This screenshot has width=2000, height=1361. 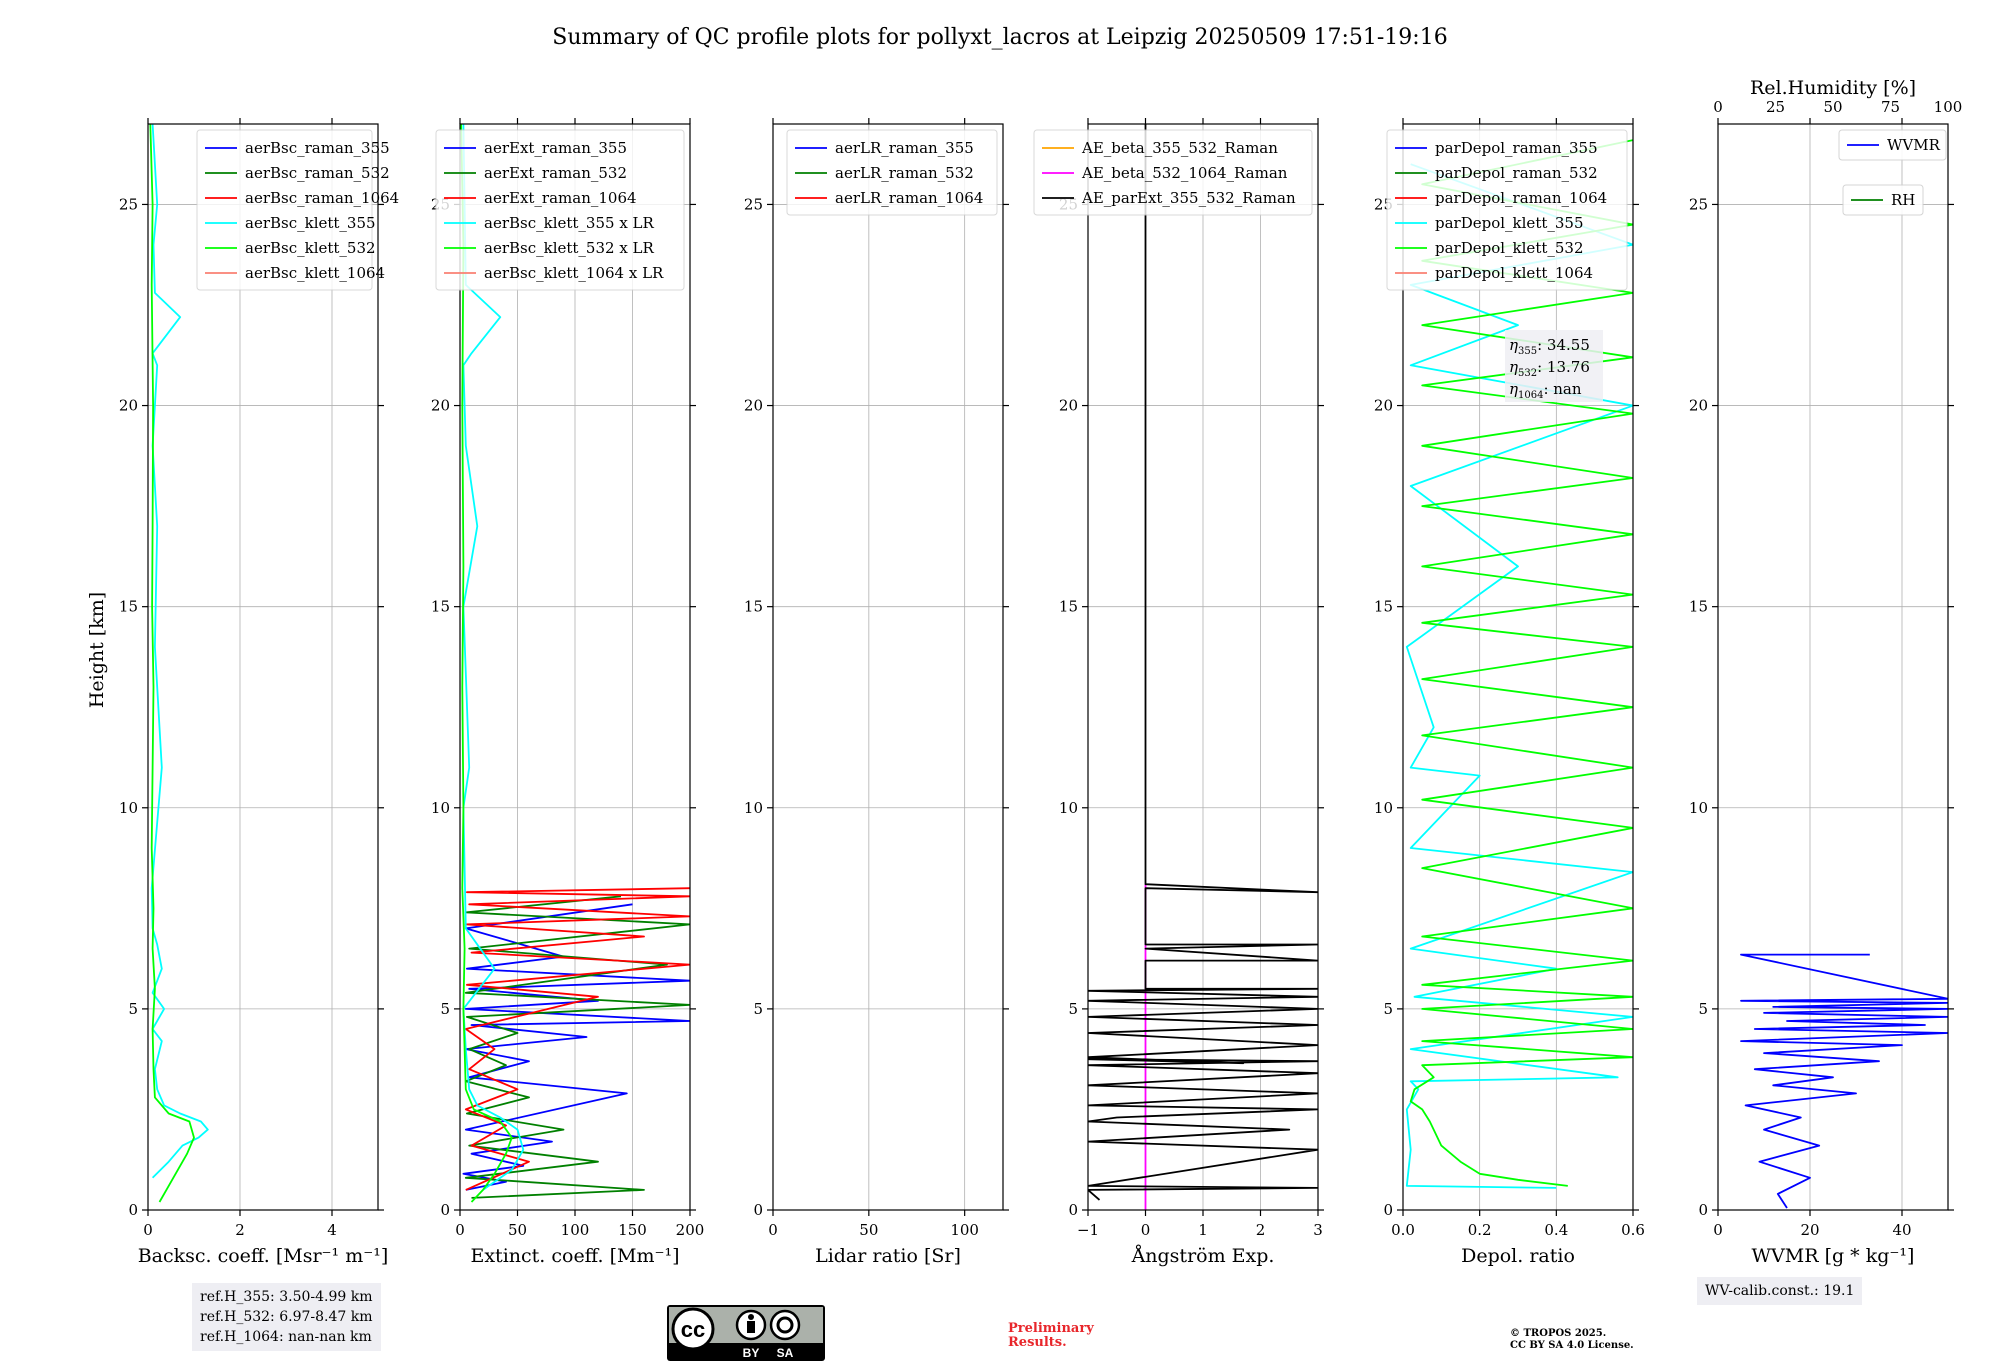 What do you see at coordinates (1051, 1328) in the screenshot?
I see `preliminary-line-1: Preliminary` at bounding box center [1051, 1328].